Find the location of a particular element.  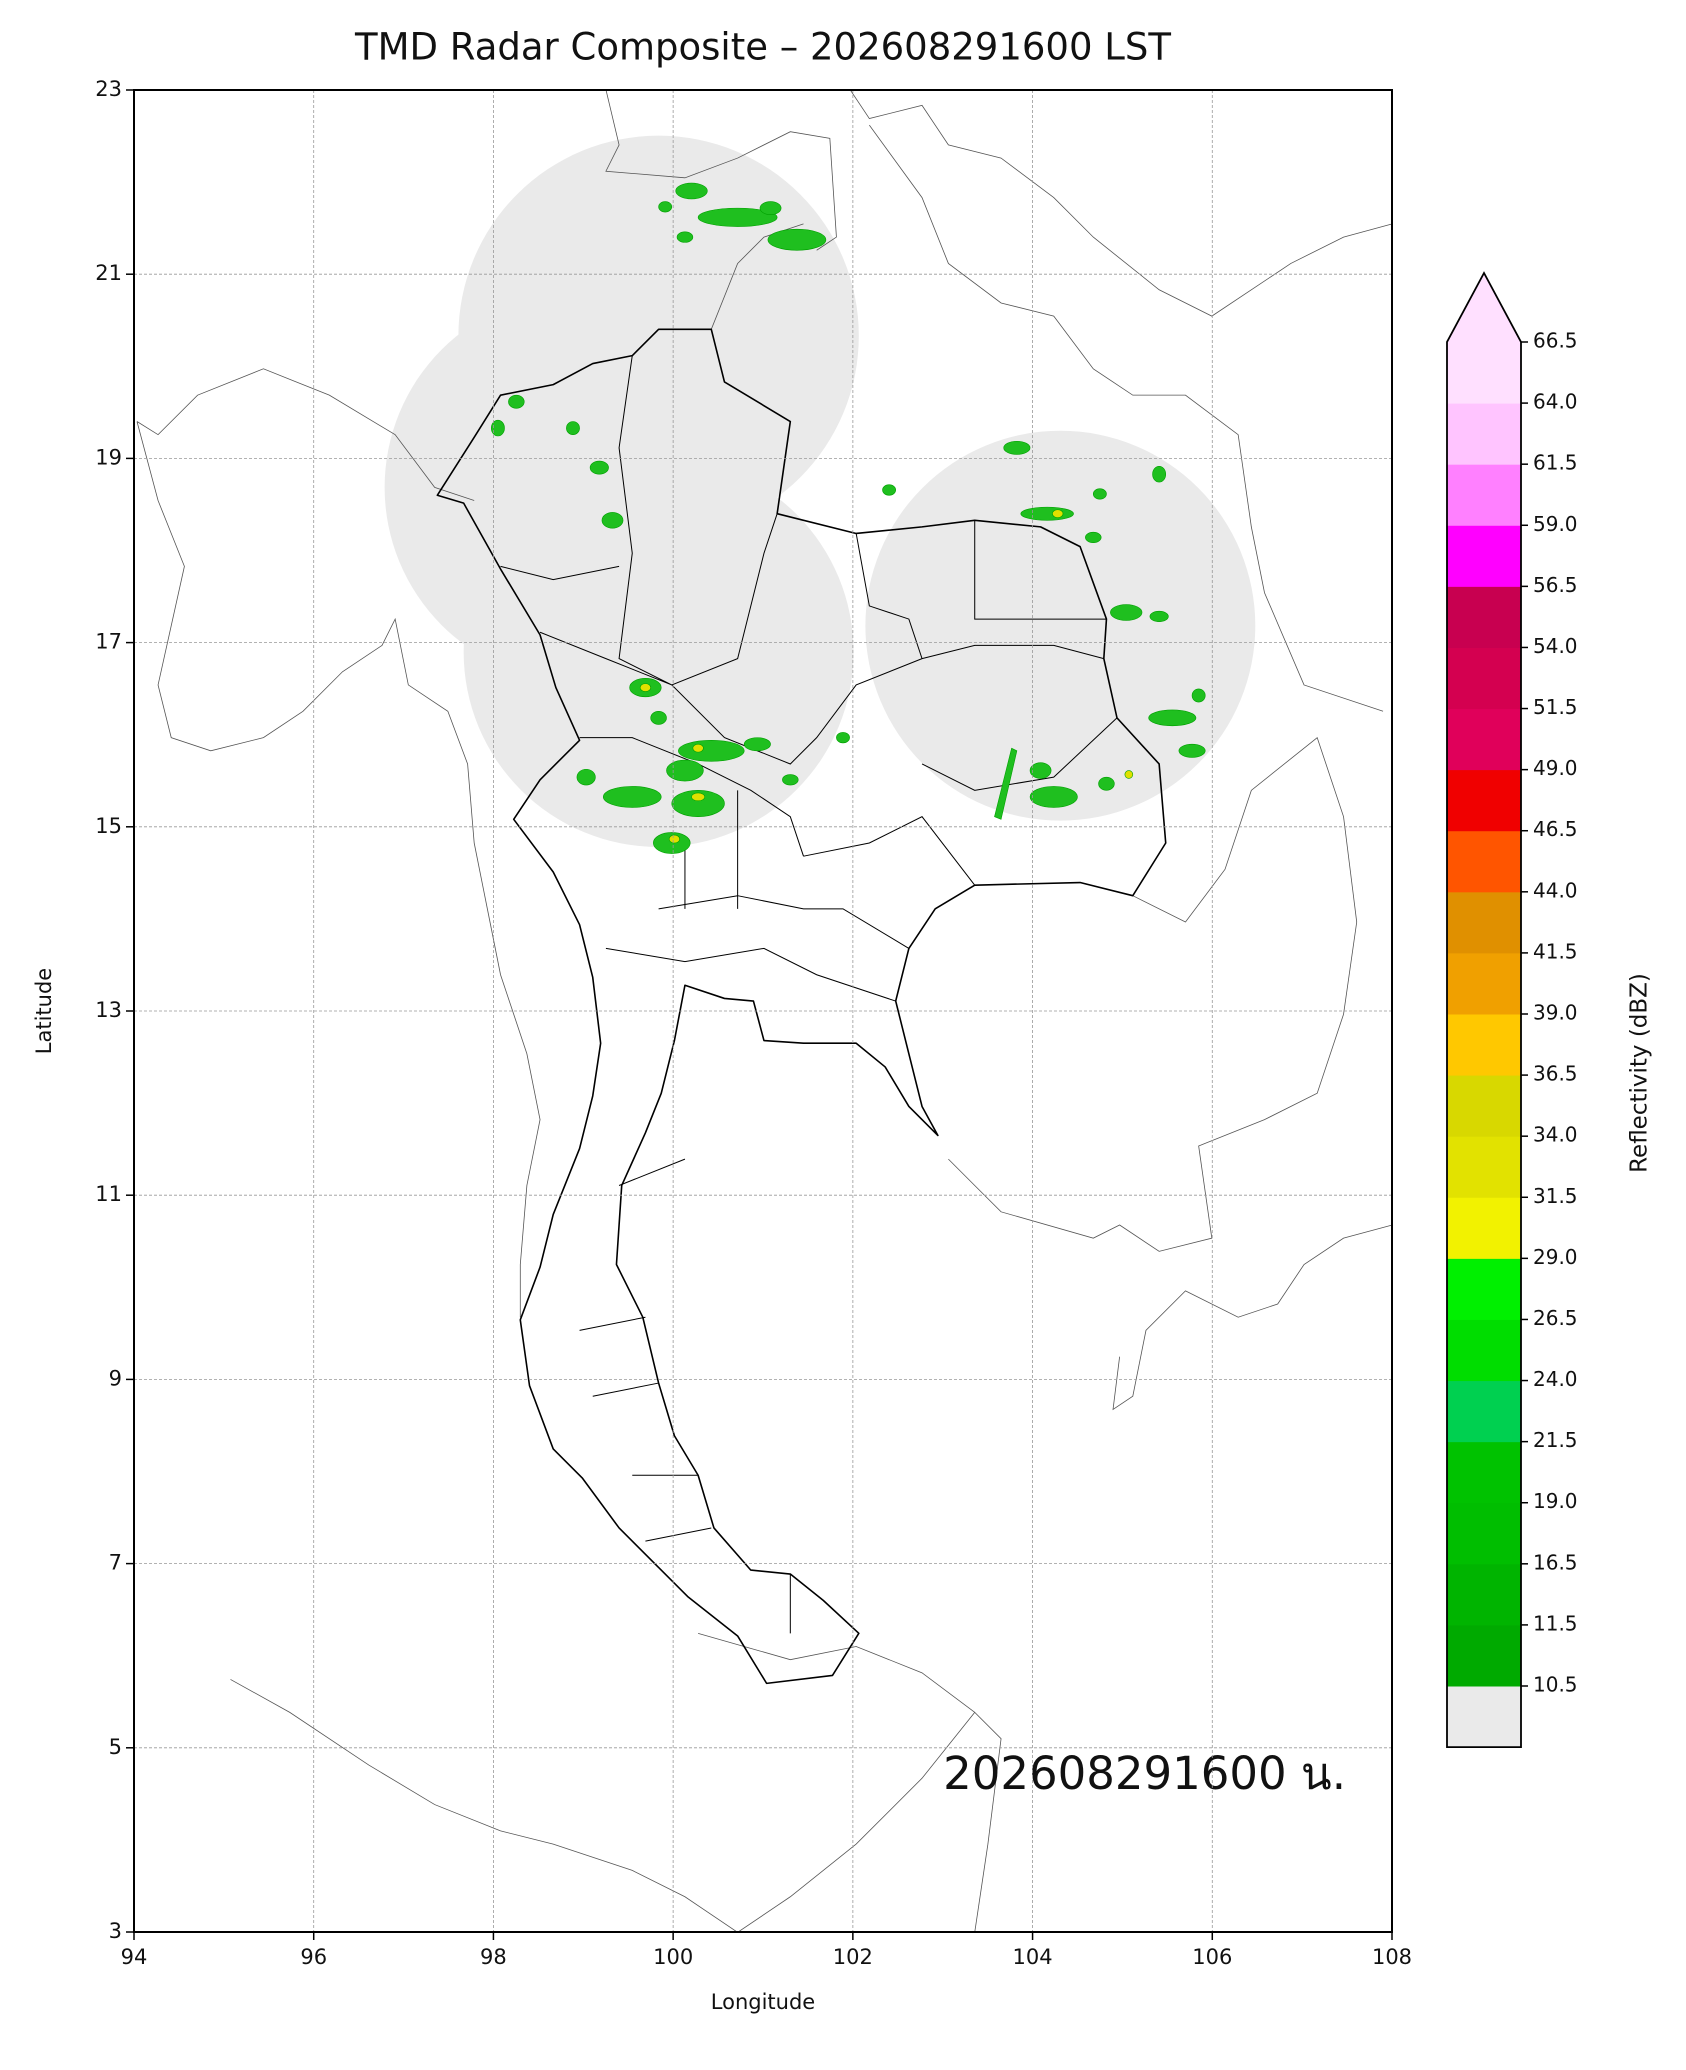

colorbar-tick-label: 46.5 is located at coordinates (1555, 829).